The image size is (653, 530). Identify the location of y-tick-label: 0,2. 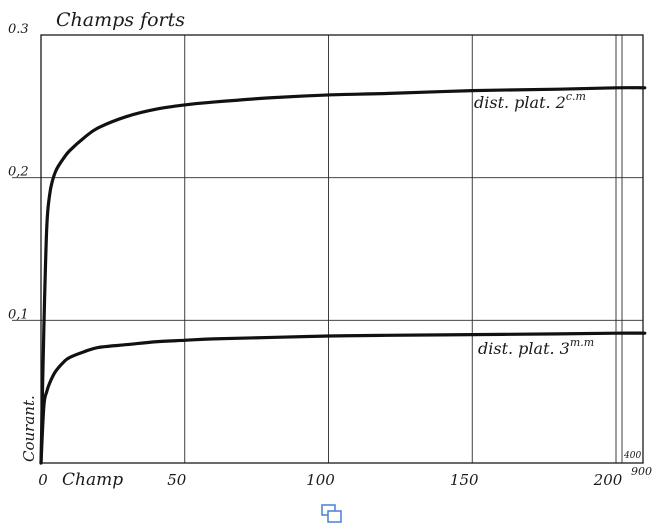
(18, 172).